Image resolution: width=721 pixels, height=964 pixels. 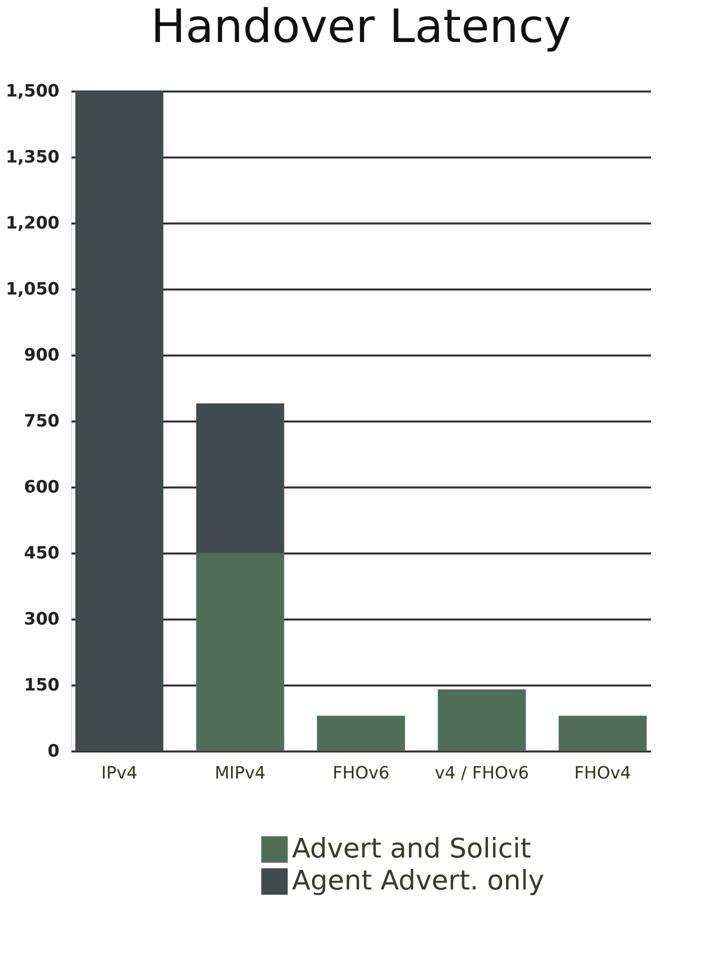 What do you see at coordinates (119, 774) in the screenshot?
I see `x-tick-label: IPv4` at bounding box center [119, 774].